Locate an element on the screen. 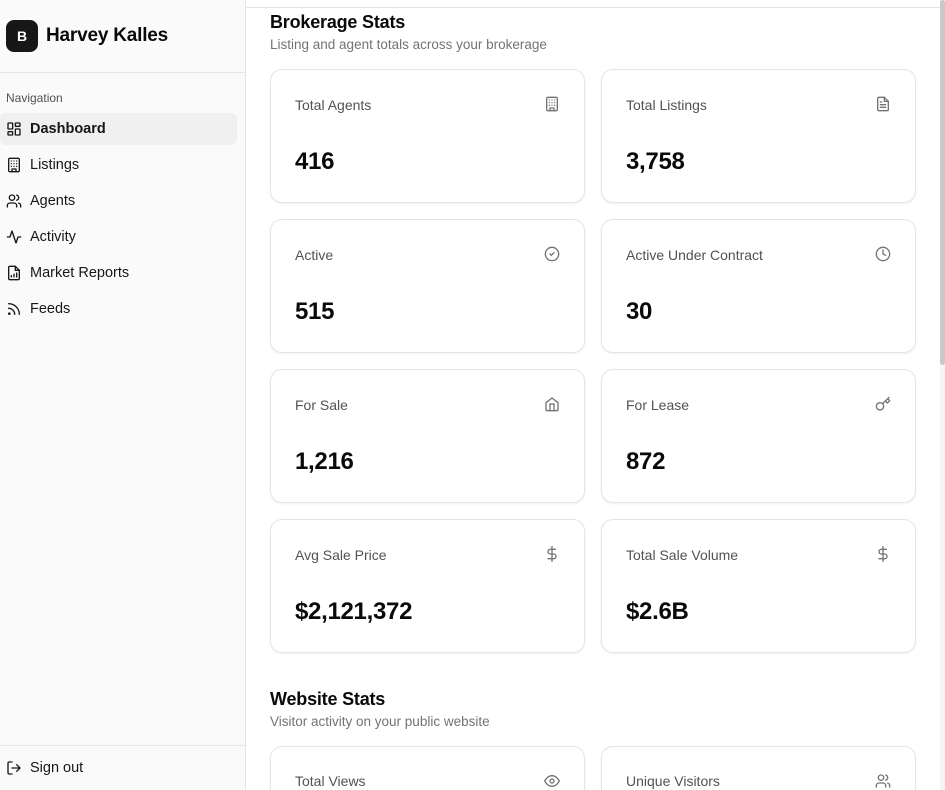  sidebar-item-activity: Activity is located at coordinates (118, 237).